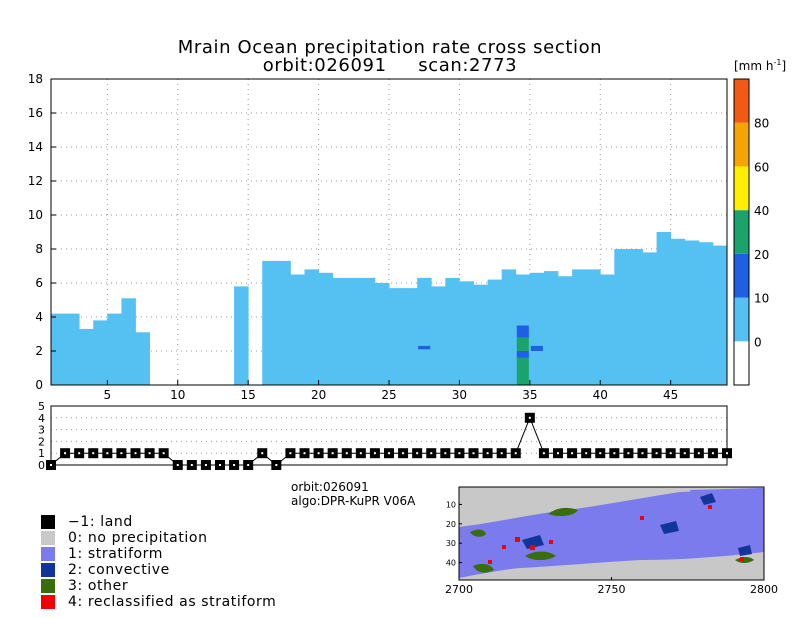 The width and height of the screenshot is (800, 618). Describe the element at coordinates (158, 522) in the screenshot. I see `legend-item: −1: land` at that location.